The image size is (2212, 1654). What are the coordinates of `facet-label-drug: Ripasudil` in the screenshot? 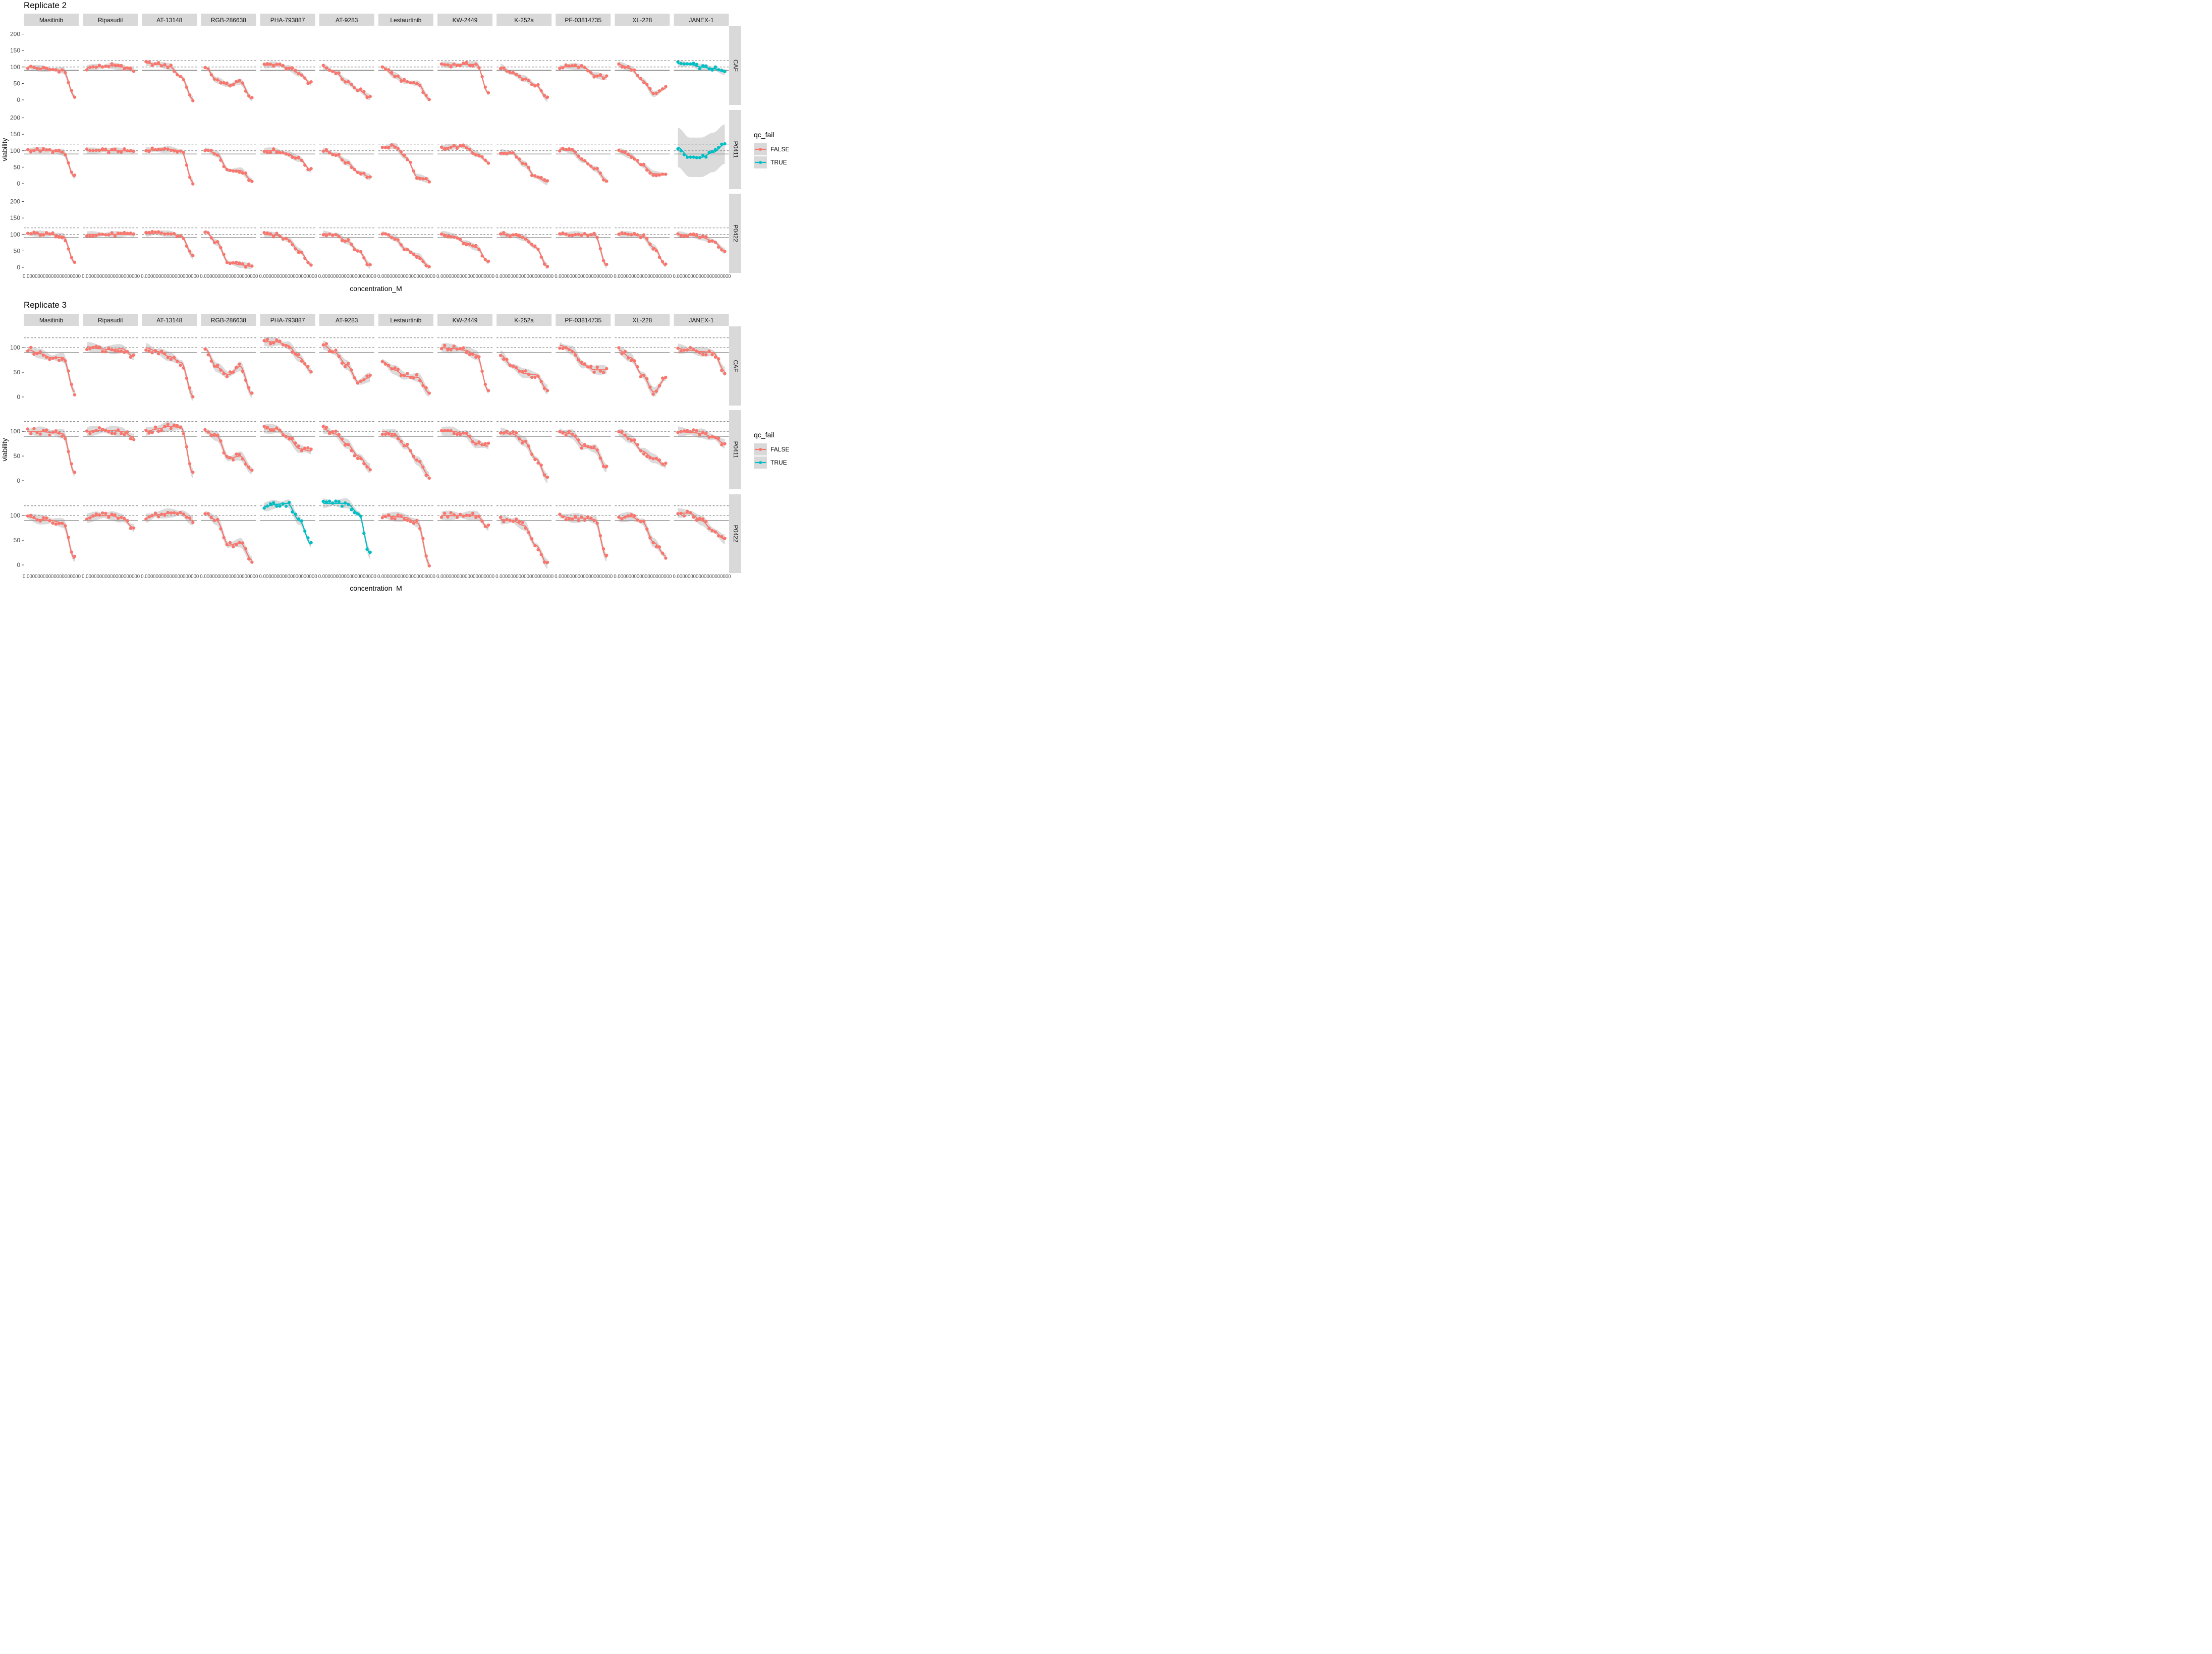 It's located at (110, 20).